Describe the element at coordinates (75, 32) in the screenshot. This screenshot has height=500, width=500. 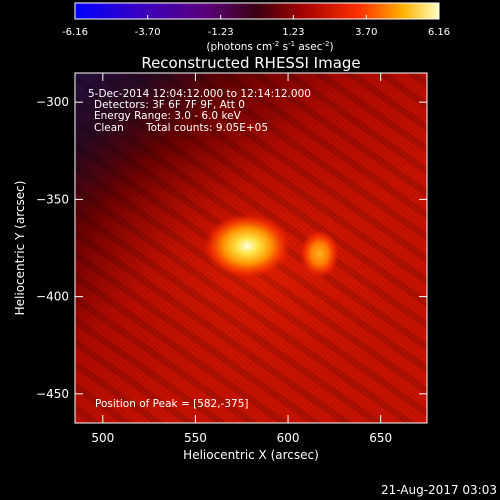
I see `colorbar-tick-label-0: -6.16` at that location.